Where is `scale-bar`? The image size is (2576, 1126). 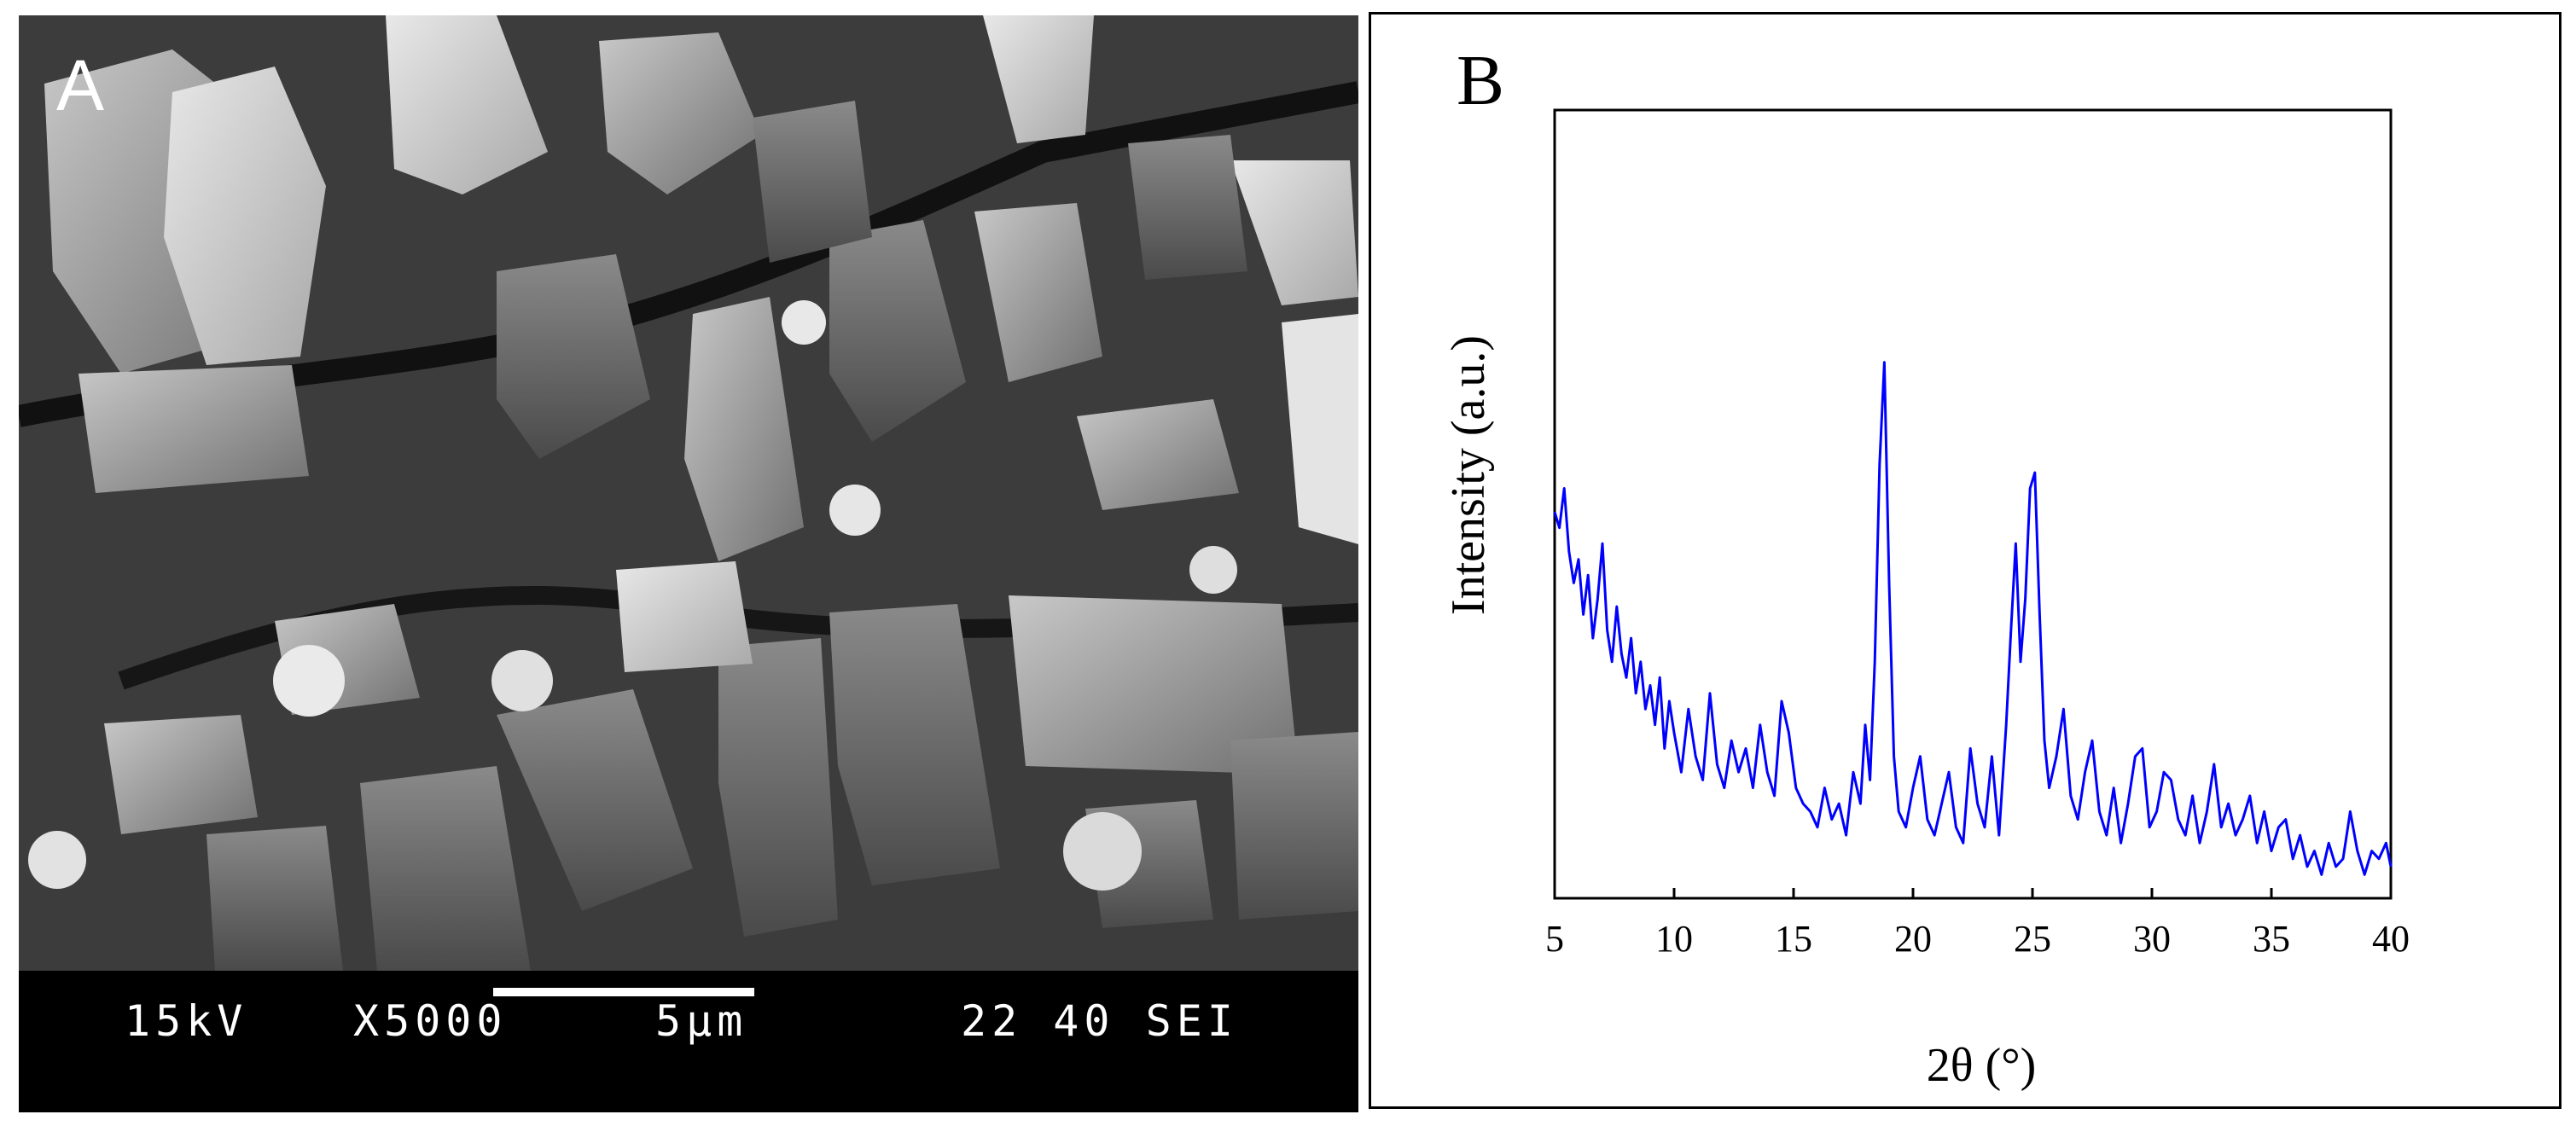
scale-bar is located at coordinates (623, 992).